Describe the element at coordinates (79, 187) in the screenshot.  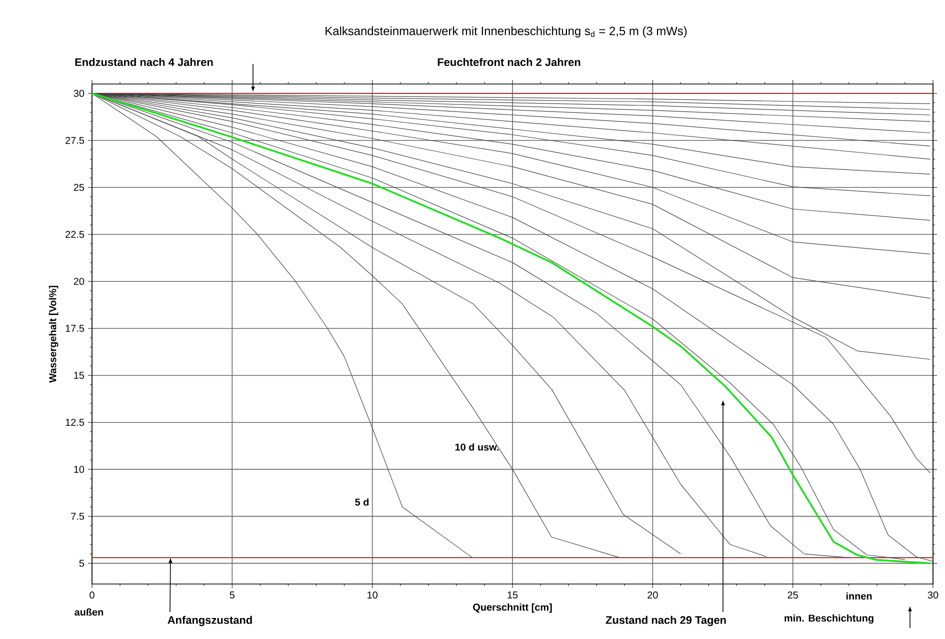
I see `y-tick-label: 25` at that location.